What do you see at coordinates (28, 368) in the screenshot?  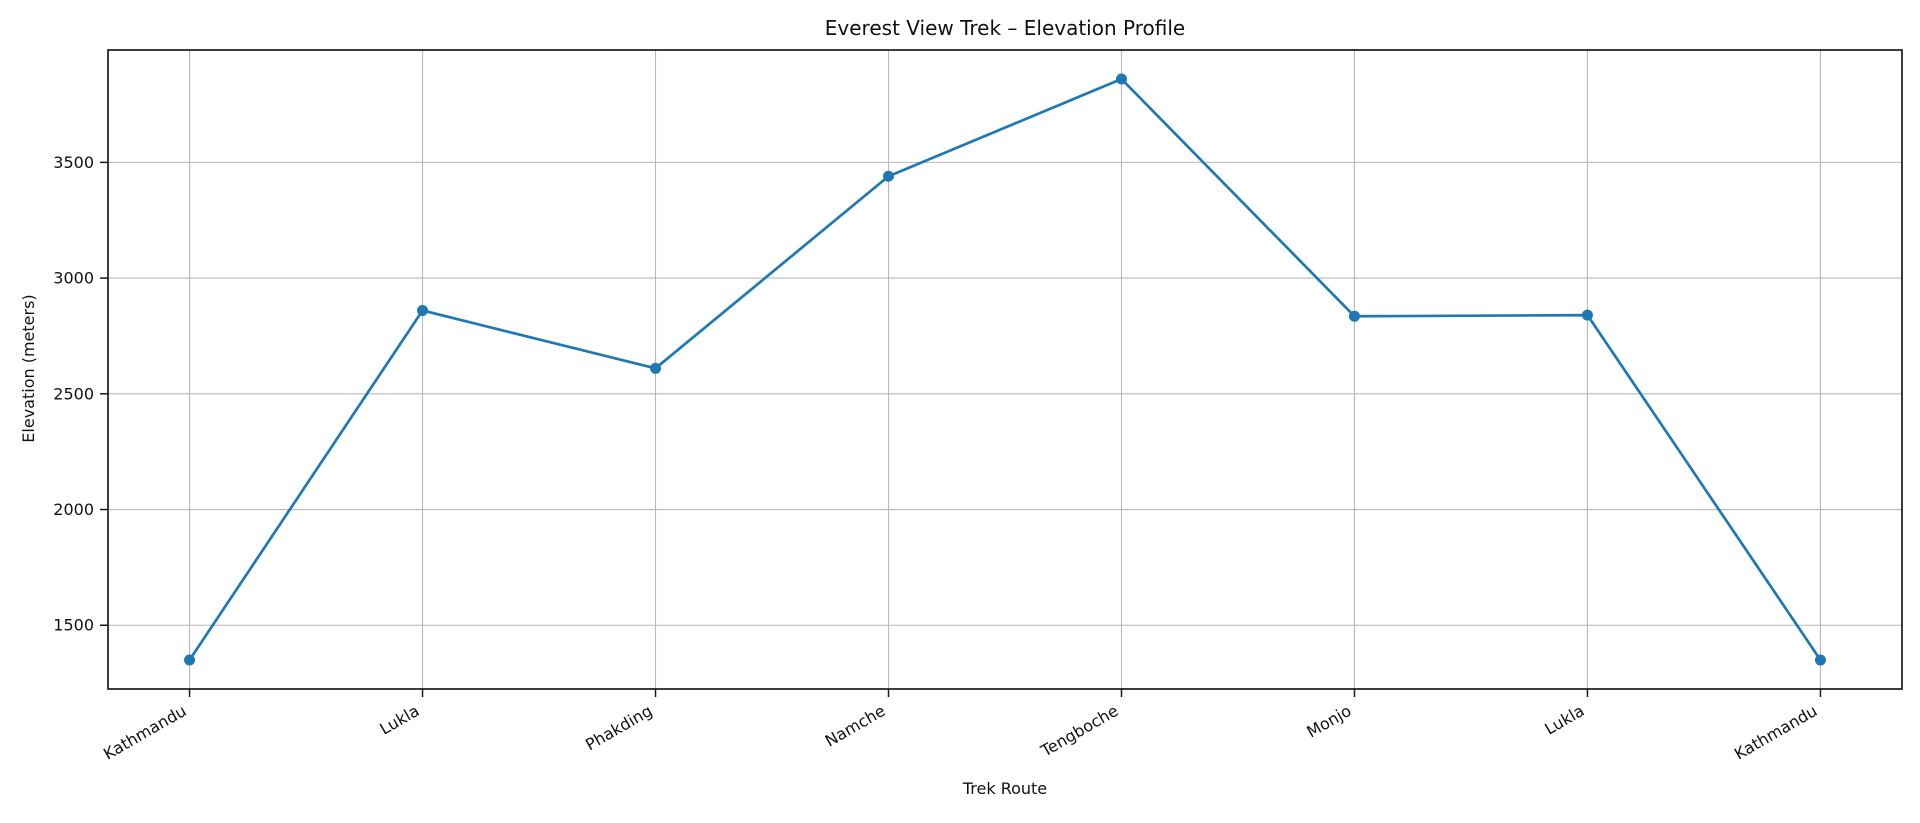 I see `y-axis-label: Elevation (meters)` at bounding box center [28, 368].